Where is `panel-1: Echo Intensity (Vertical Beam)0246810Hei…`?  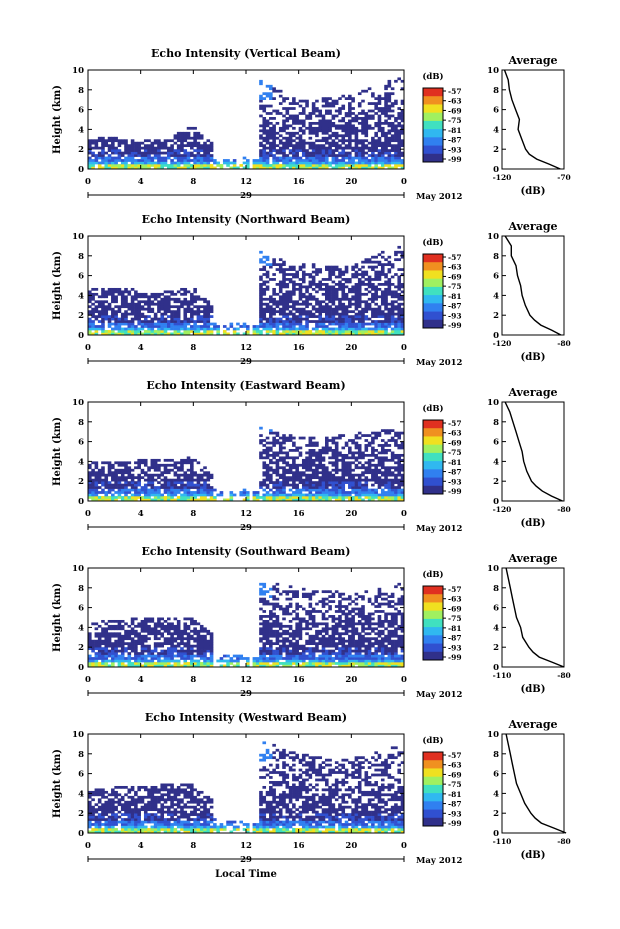 panel-1: Echo Intensity (Vertical Beam)0246810Hei… is located at coordinates (311, 124).